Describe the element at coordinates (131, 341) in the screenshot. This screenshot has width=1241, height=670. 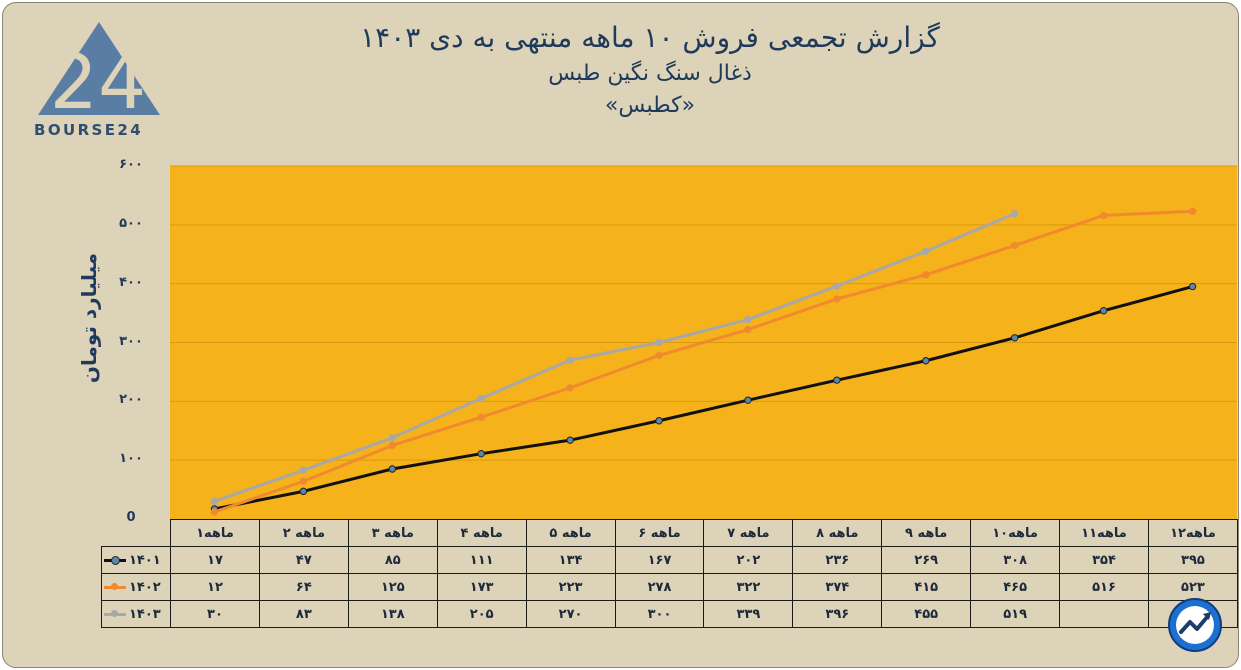
I see `y-tick-label: ۳۰۰` at that location.